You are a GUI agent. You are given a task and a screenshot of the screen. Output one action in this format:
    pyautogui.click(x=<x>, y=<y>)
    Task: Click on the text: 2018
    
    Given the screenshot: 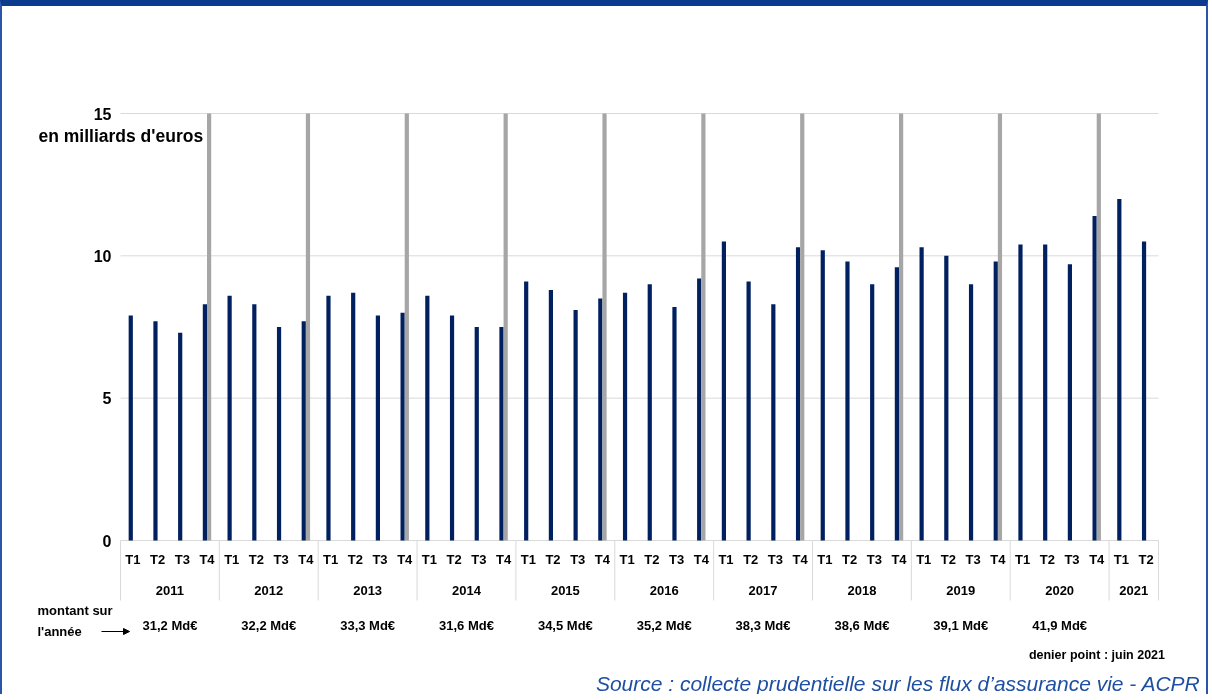 What is the action you would take?
    pyautogui.click(x=862, y=590)
    